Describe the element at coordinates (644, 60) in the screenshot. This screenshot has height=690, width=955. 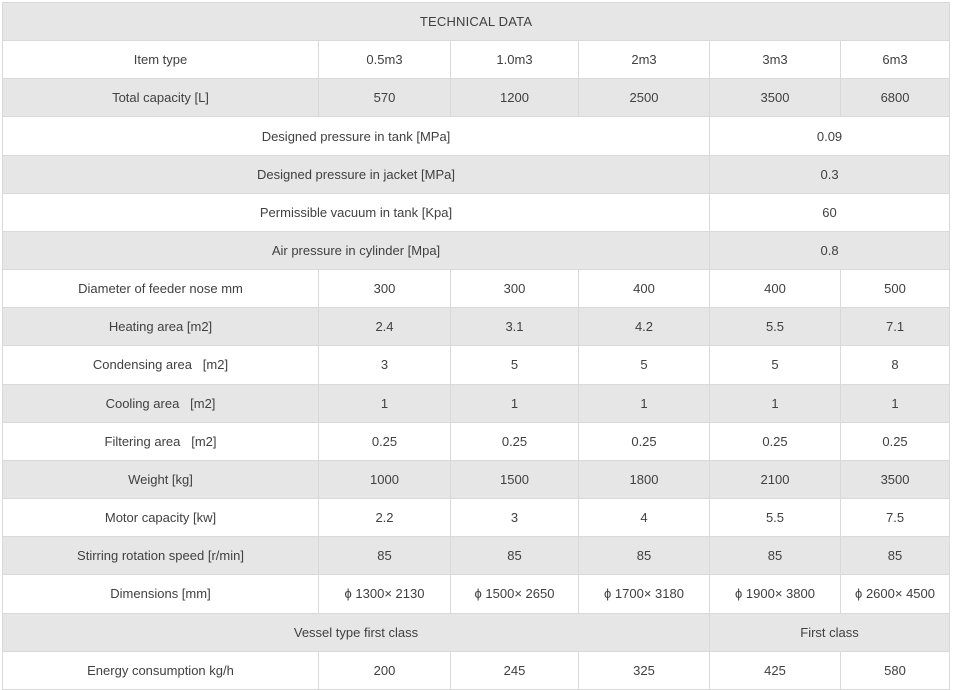
I see `value-cell: 2m3` at that location.